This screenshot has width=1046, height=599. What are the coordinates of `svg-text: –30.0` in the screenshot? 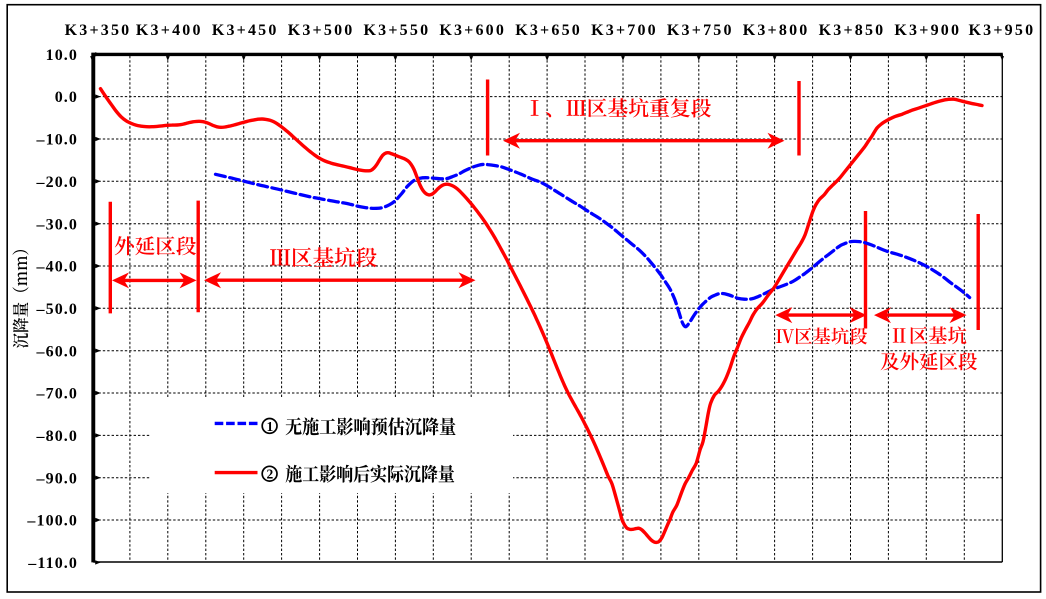 It's located at (57, 224).